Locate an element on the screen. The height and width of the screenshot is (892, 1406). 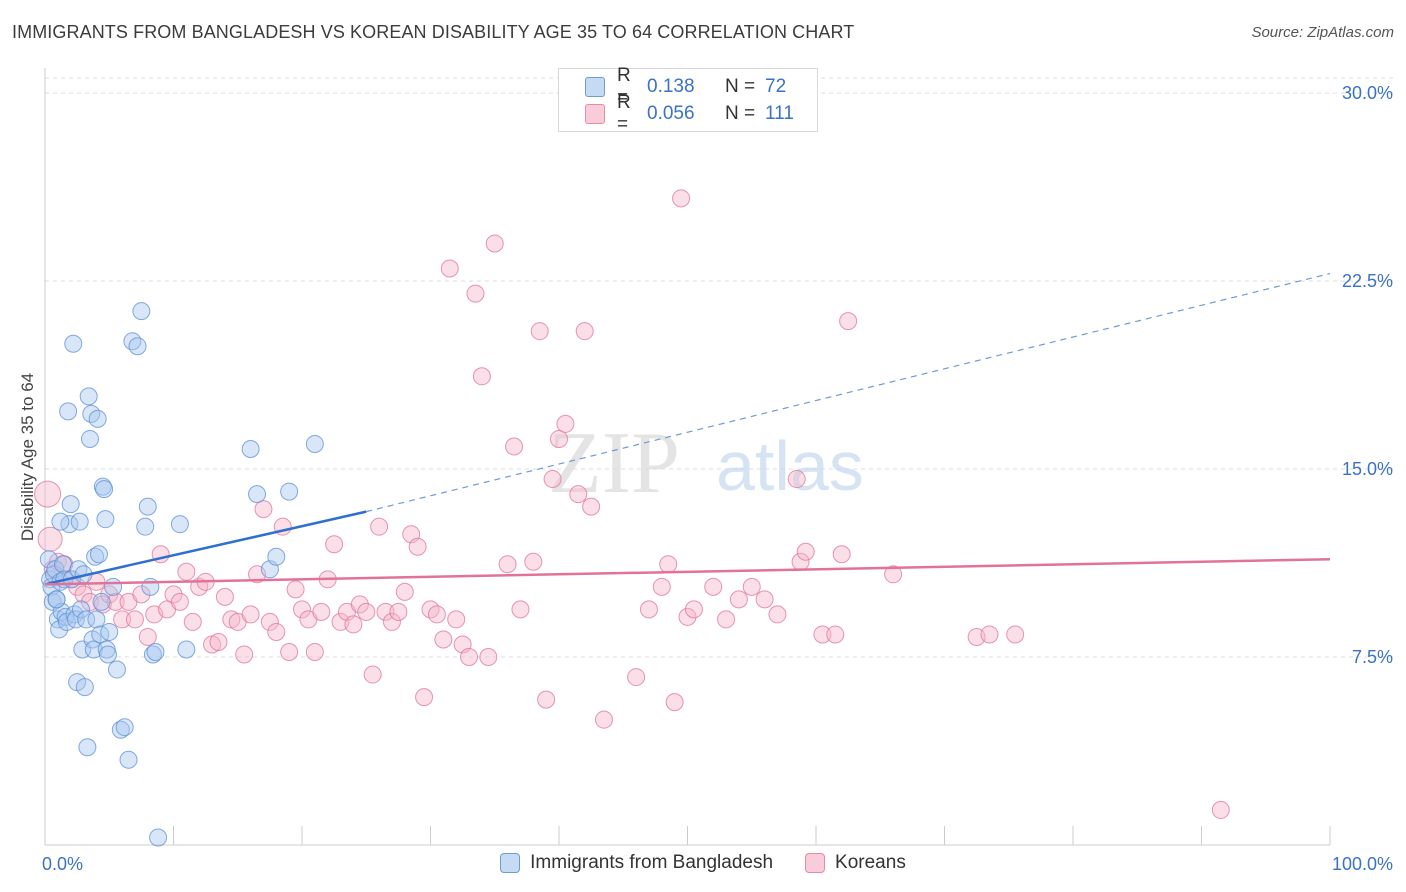
legend-row-pink: R = 0.056 N = 111 is located at coordinates (689, 113).